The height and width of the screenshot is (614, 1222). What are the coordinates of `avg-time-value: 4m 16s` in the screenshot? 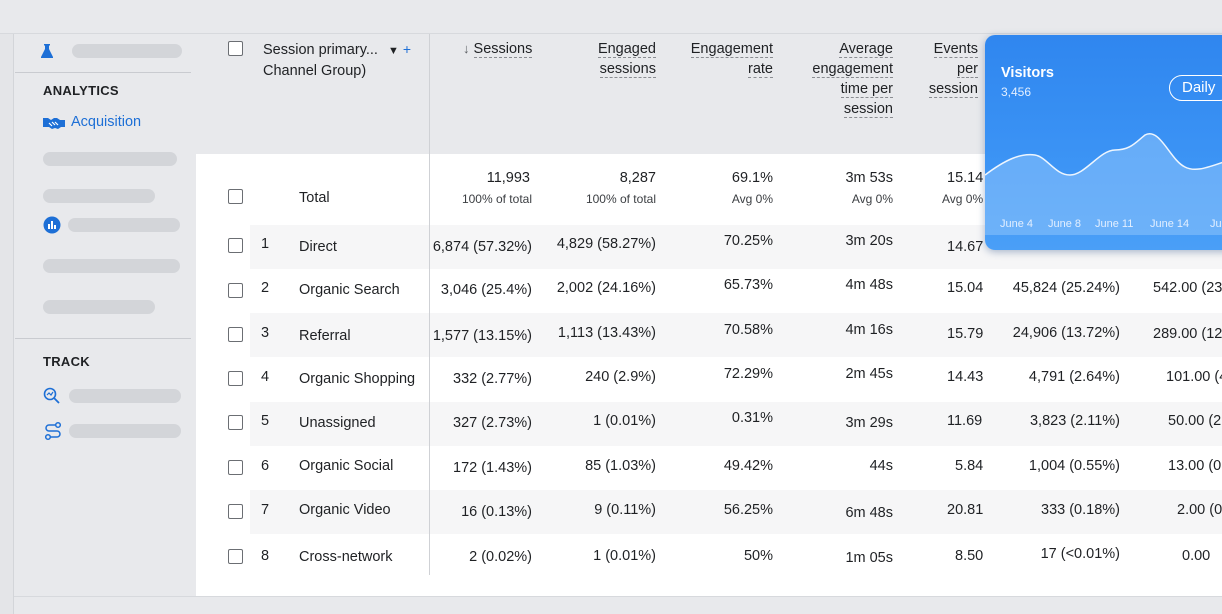 It's located at (869, 330).